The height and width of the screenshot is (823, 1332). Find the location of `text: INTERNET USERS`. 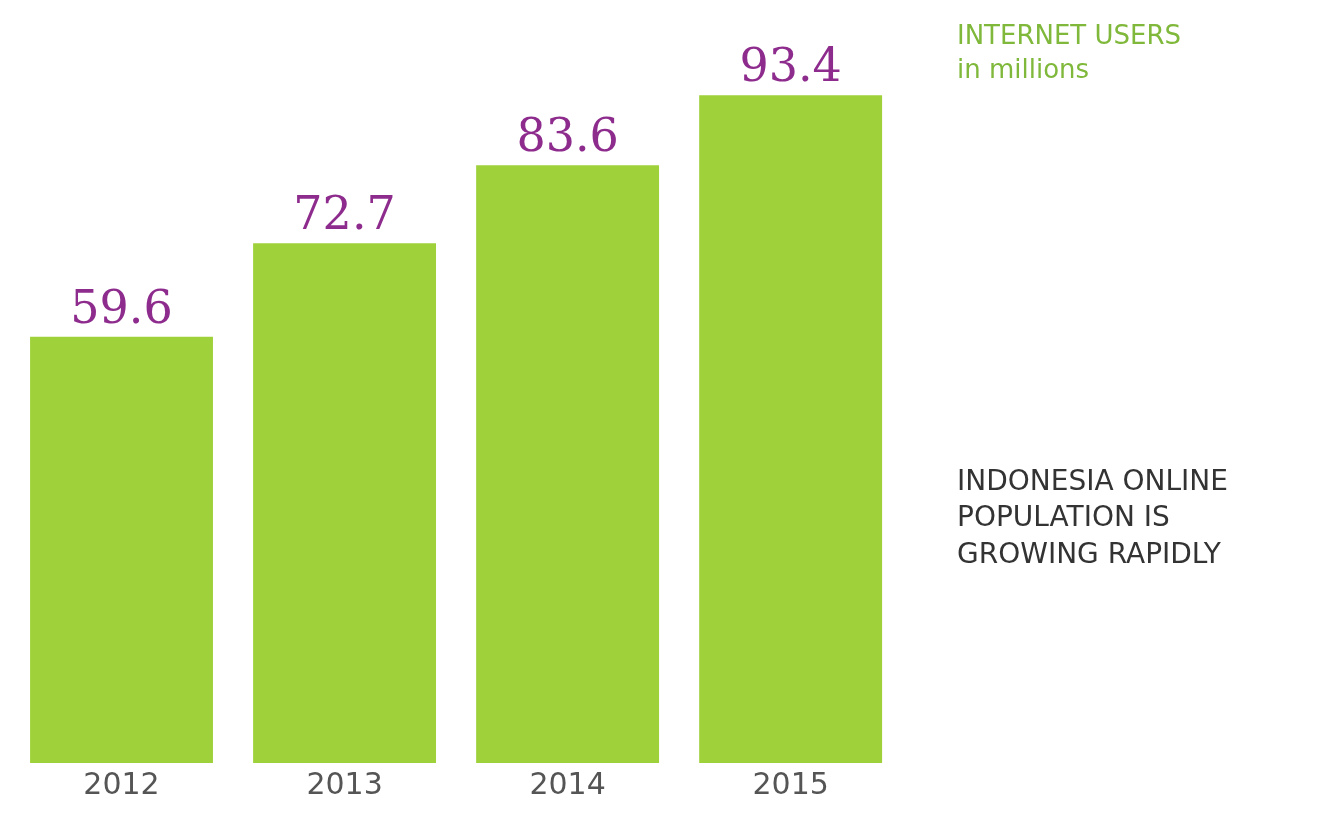

text: INTERNET USERS is located at coordinates (1069, 35).